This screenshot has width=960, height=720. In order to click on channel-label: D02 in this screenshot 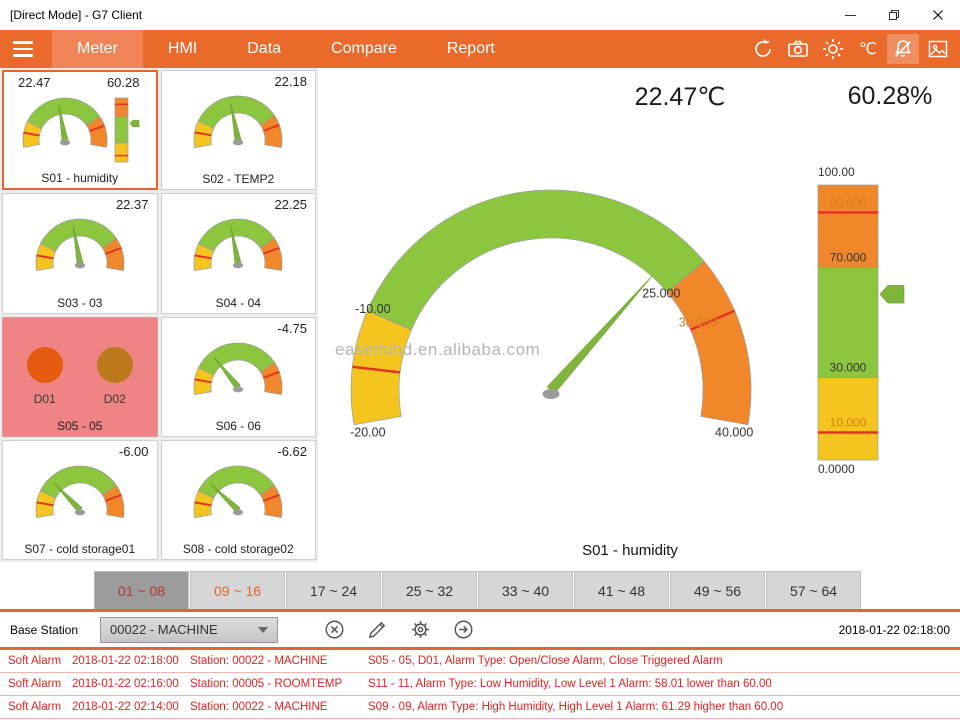, I will do `click(114, 399)`.